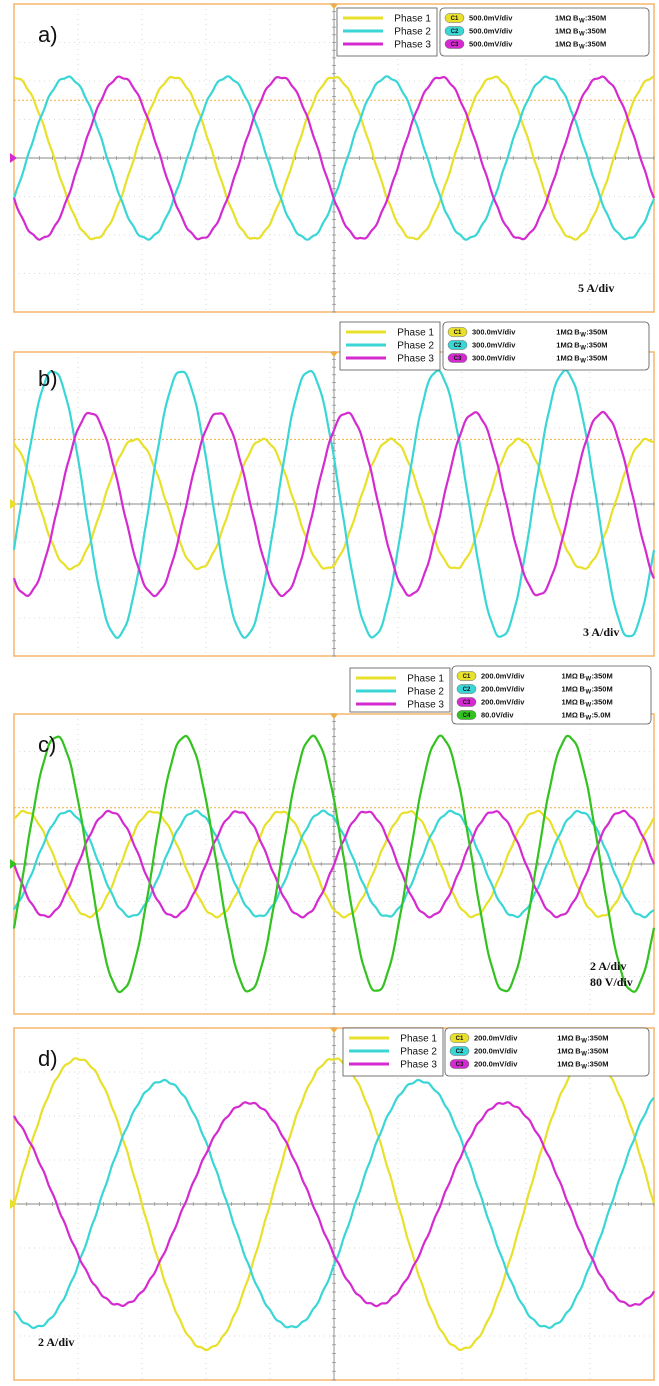 This screenshot has width=659, height=1386. I want to click on scale-label: 5 A/div, so click(596, 288).